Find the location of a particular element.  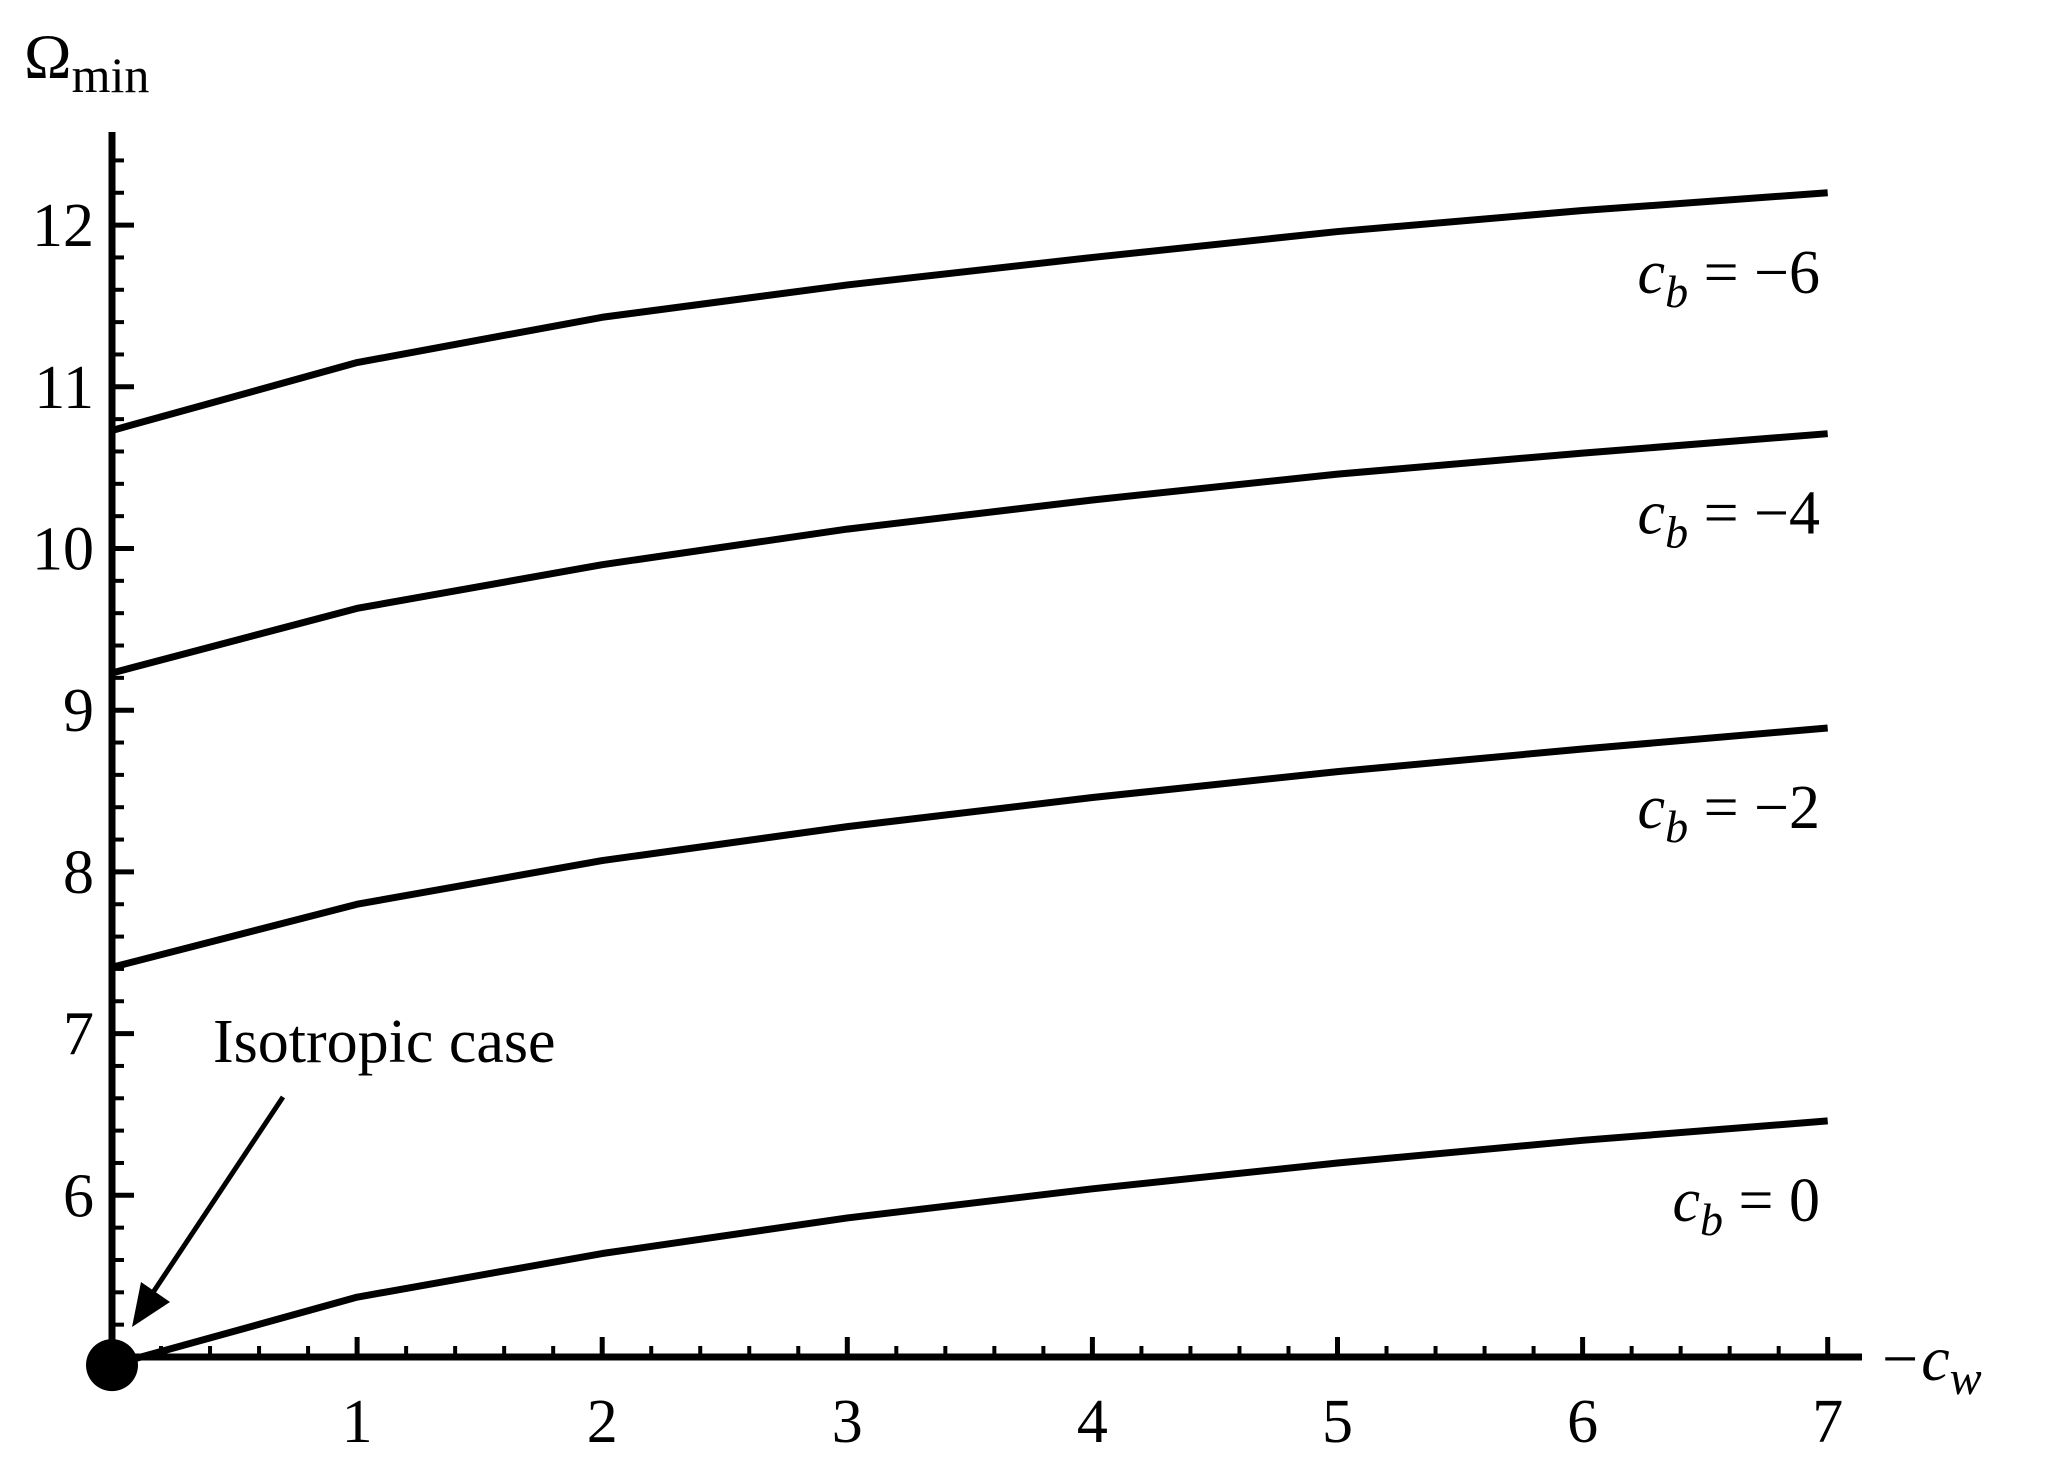

series-labels: cb = −6 cb = −4 cb = −2 cb = 0 is located at coordinates (1729, 742).